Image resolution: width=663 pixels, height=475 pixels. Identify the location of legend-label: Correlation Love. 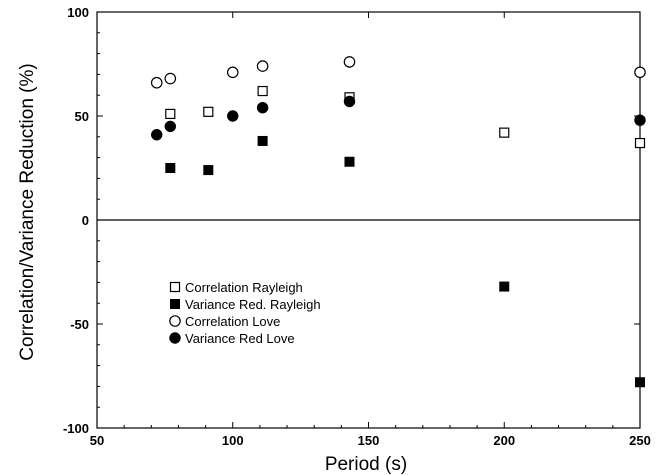
(232, 321).